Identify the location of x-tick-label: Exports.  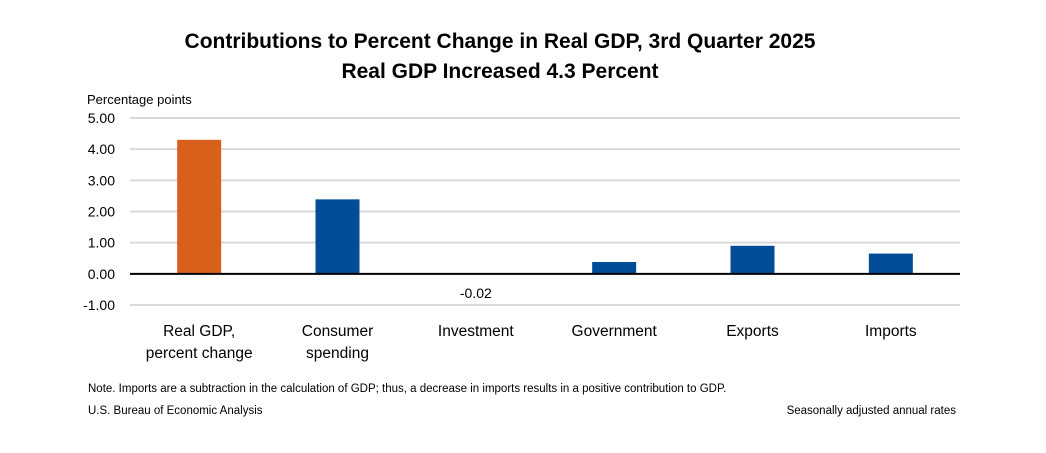
(752, 331).